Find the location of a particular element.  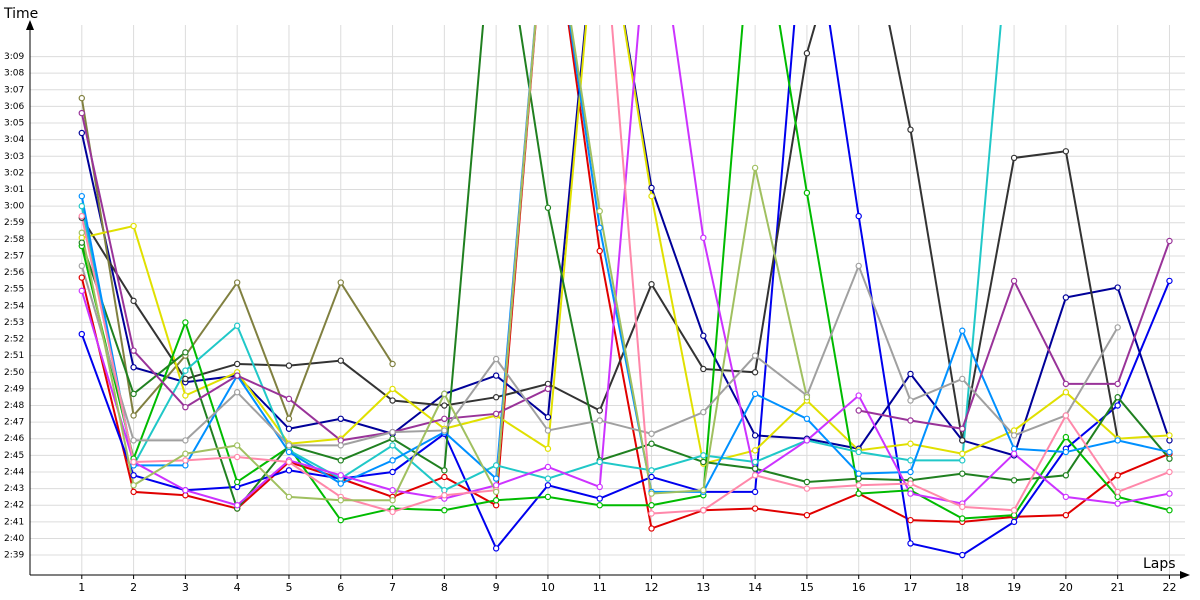

y-tick-label: 2:41 is located at coordinates (14, 522).